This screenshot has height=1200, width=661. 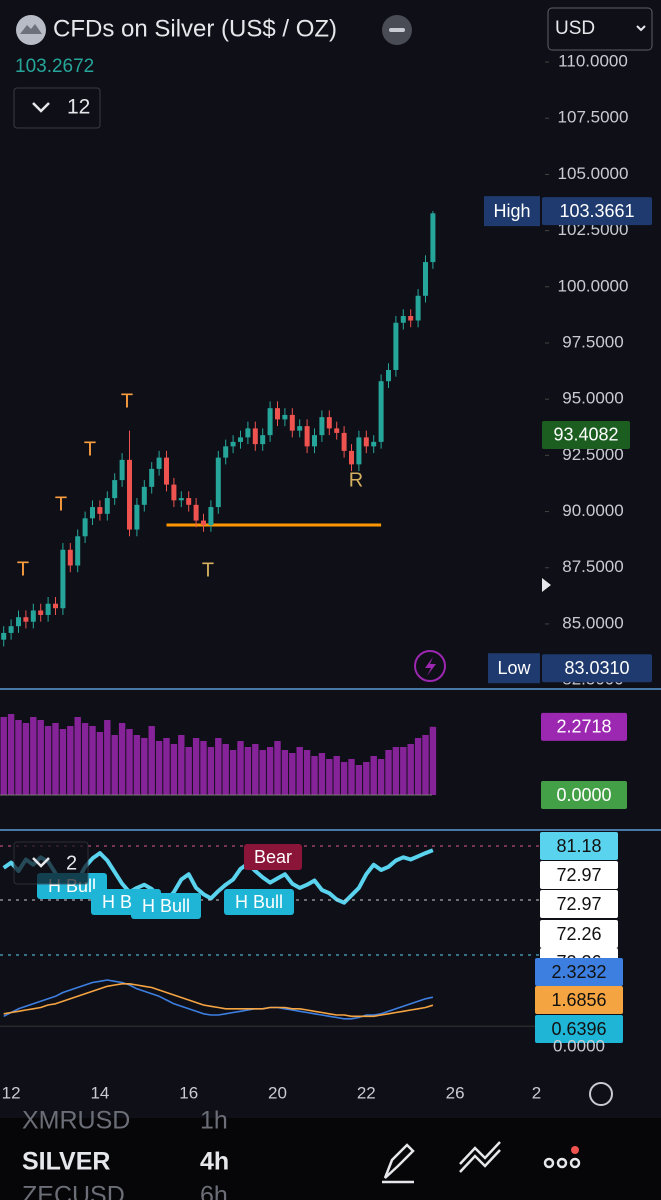 What do you see at coordinates (214, 1121) in the screenshot?
I see `symbol-interval: 1h` at bounding box center [214, 1121].